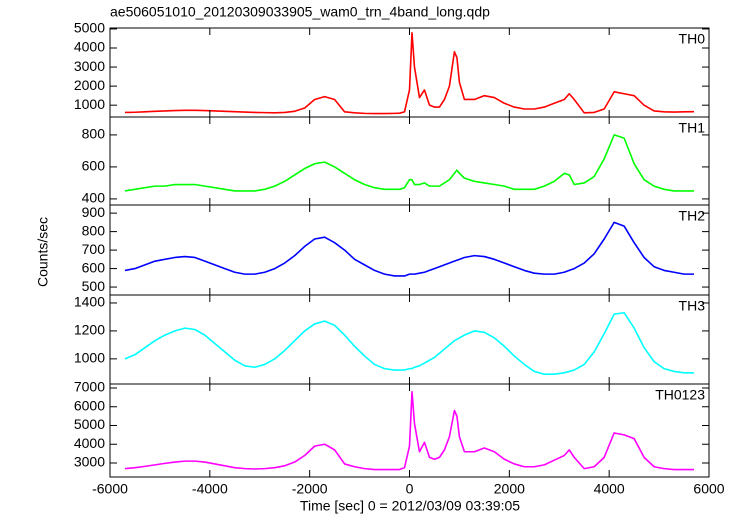  I want to click on y-axis-label: Counts/sec, so click(43, 252).